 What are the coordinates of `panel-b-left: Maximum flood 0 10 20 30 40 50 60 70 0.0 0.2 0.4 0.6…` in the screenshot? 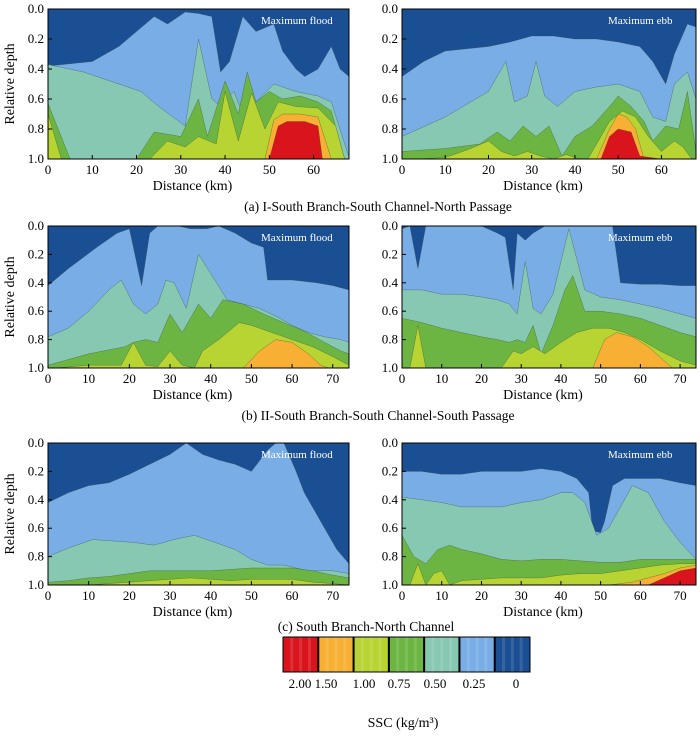 It's located at (176, 310).